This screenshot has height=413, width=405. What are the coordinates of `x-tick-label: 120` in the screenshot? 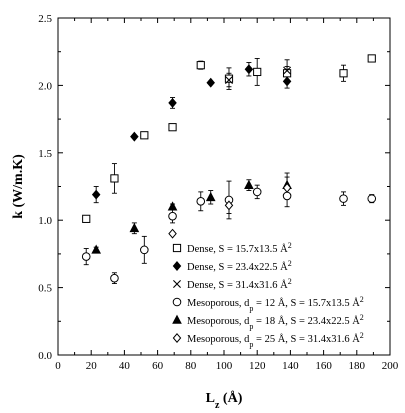 It's located at (257, 366).